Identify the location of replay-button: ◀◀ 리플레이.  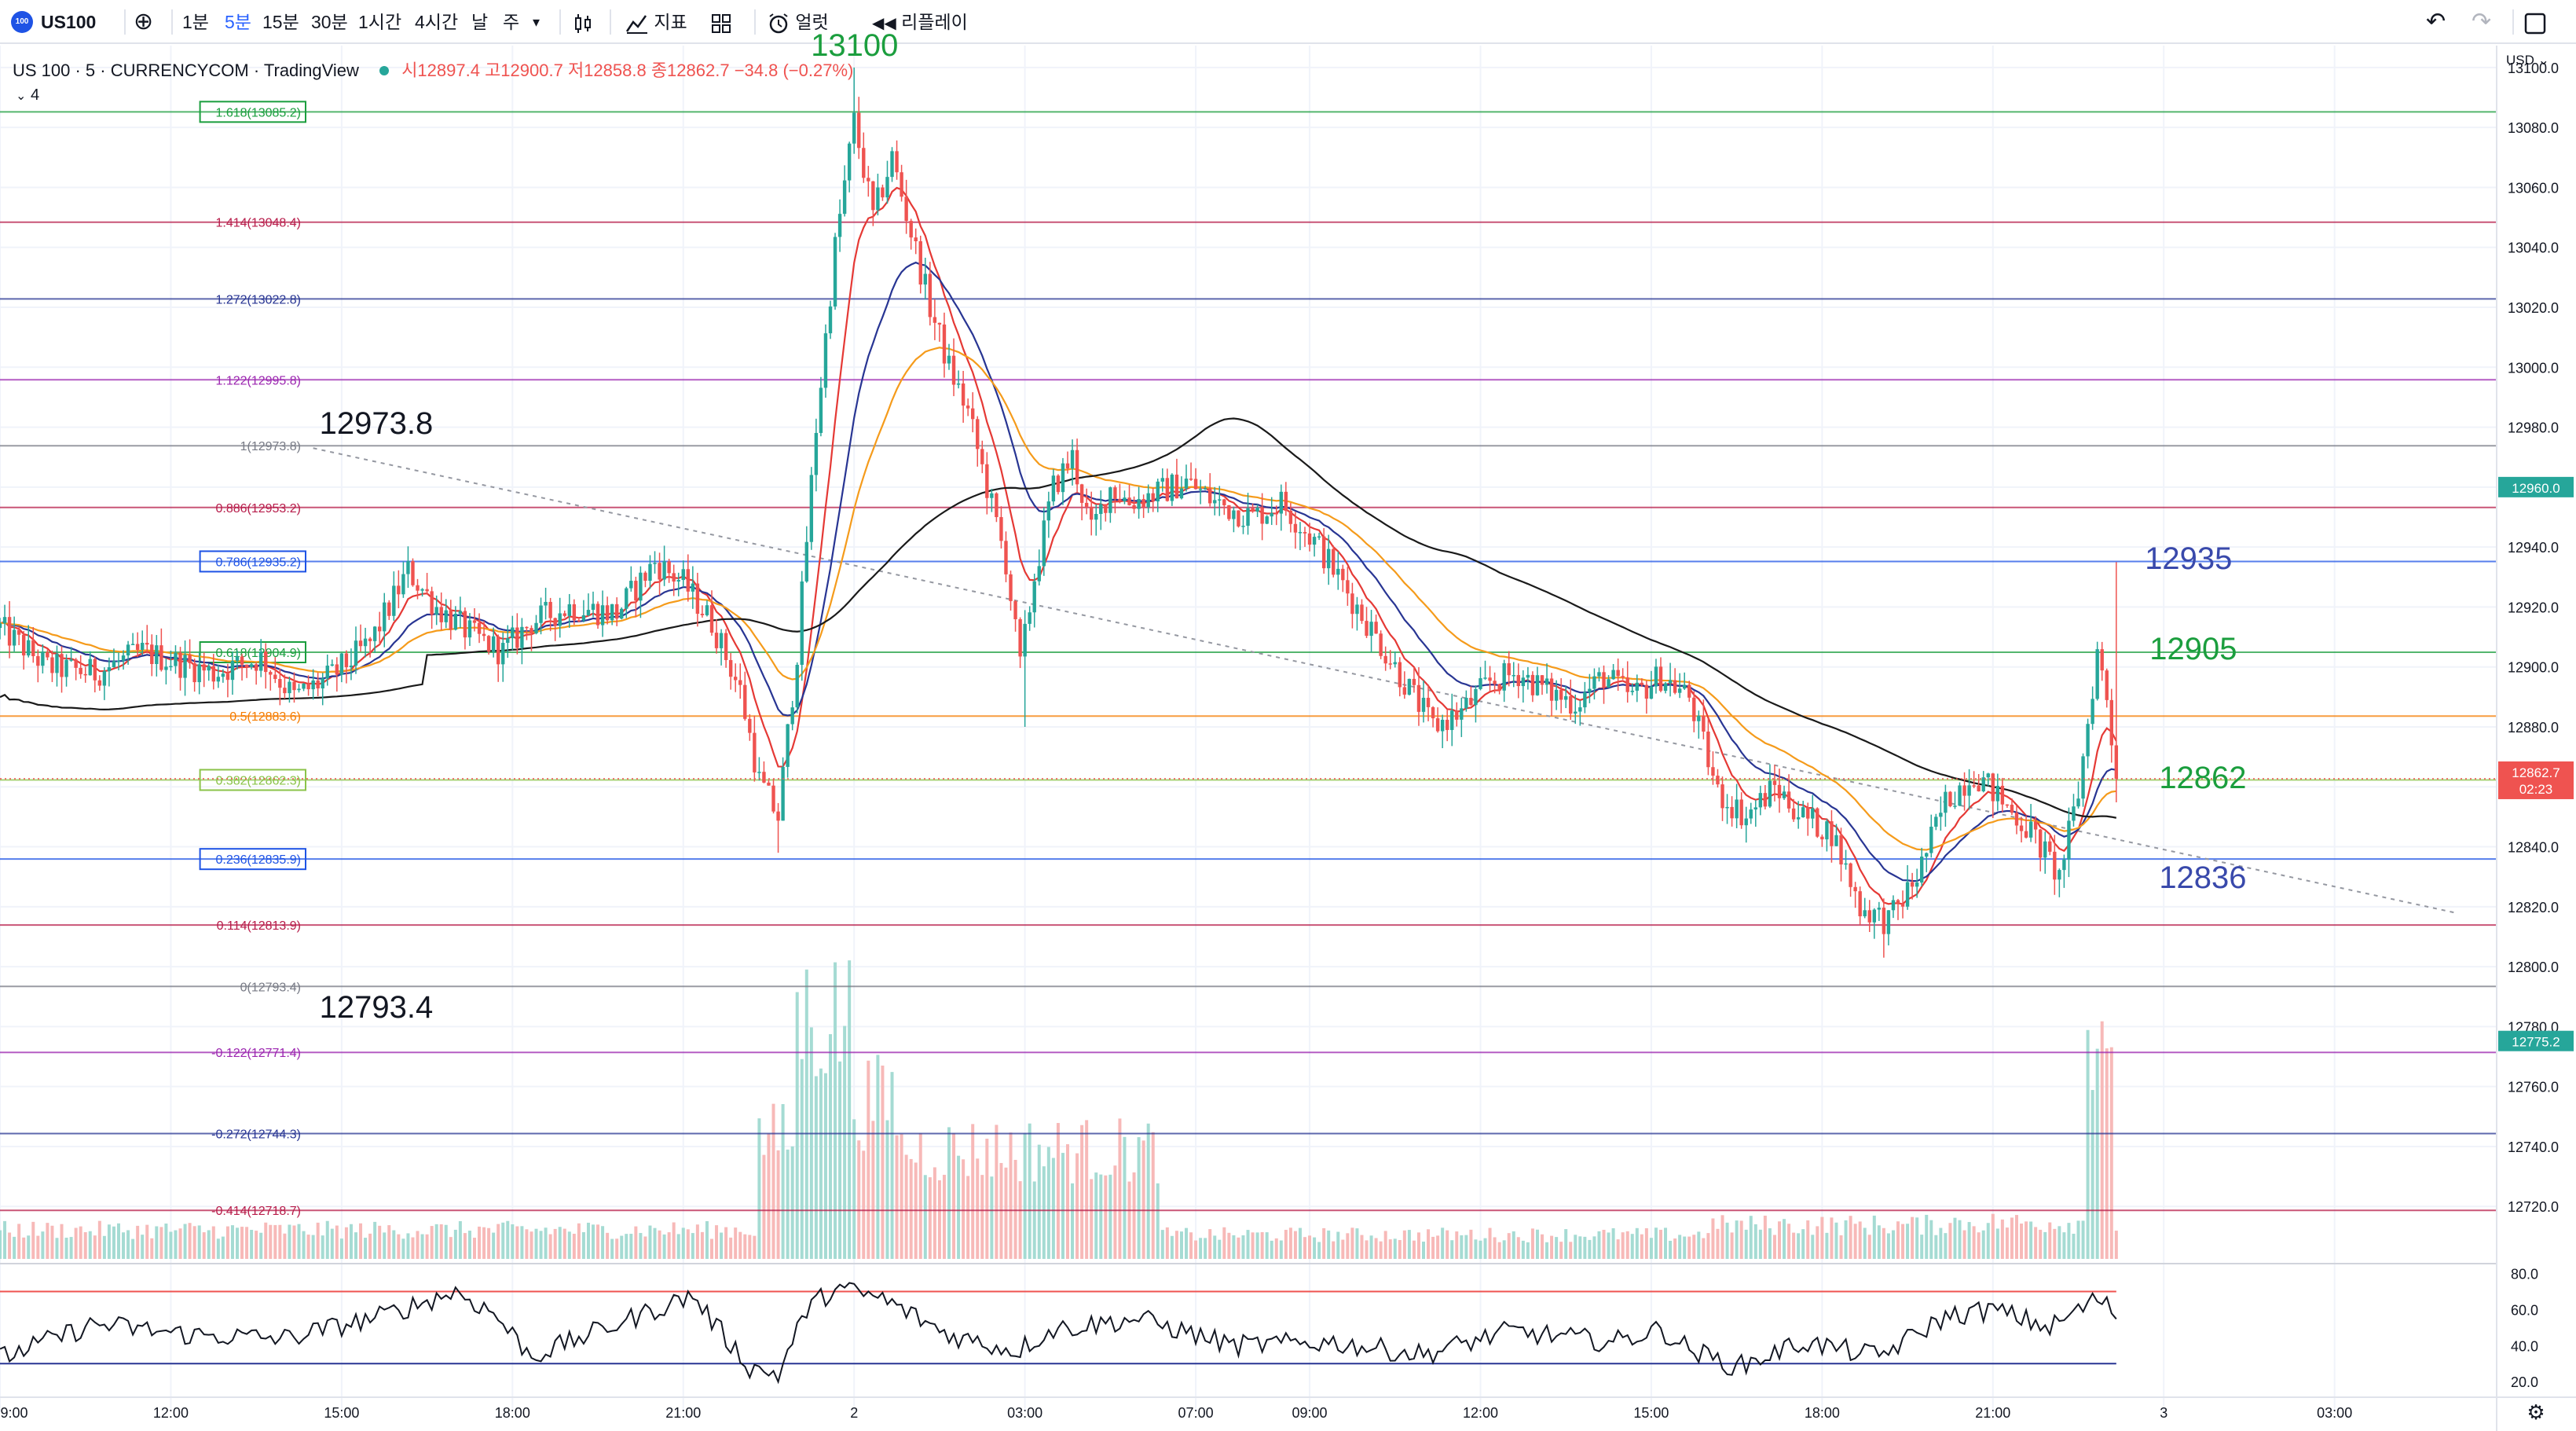
(920, 22).